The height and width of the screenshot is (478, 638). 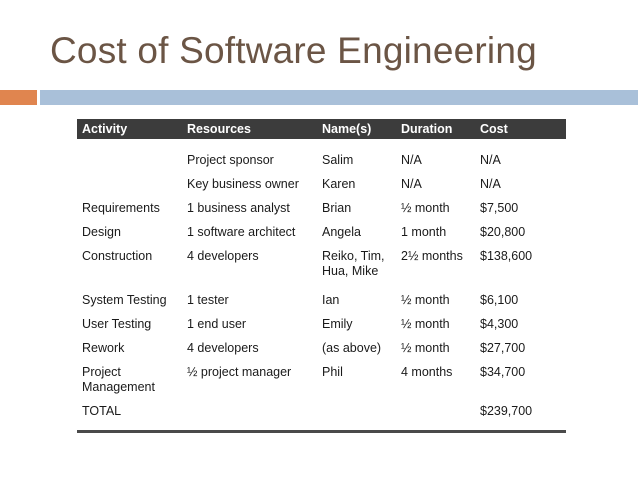 I want to click on blue-accent-bar, so click(x=339, y=97).